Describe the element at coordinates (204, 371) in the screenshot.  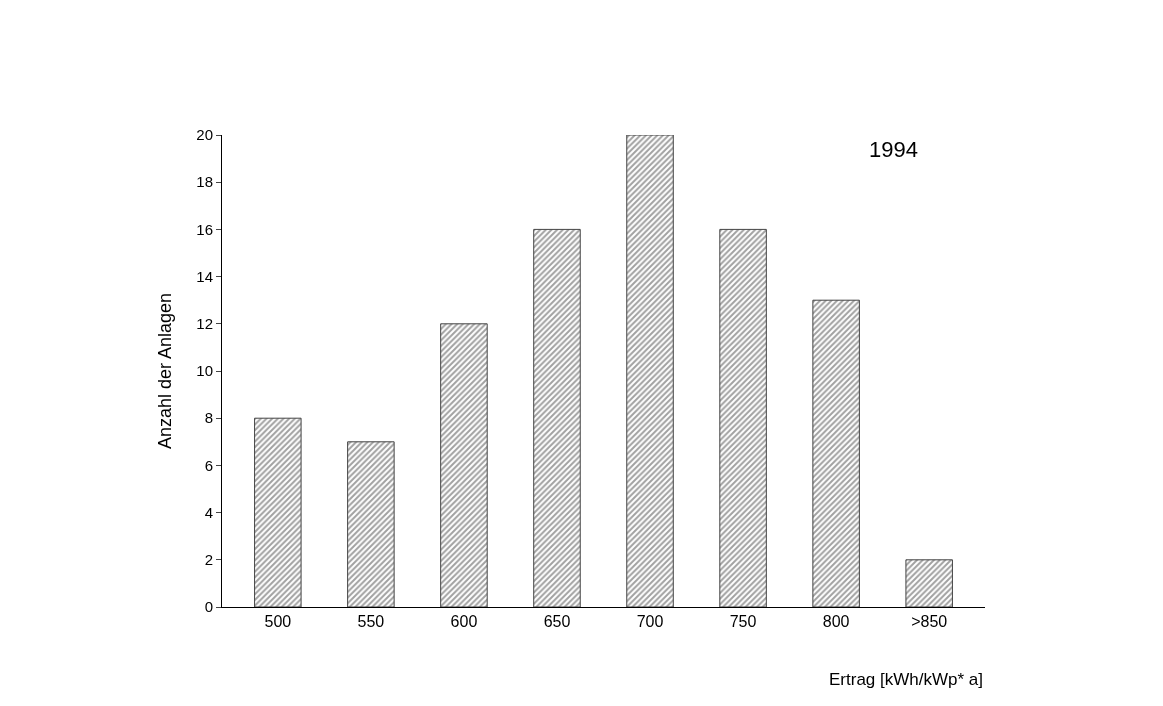
I see `y-tick-label: 10` at that location.